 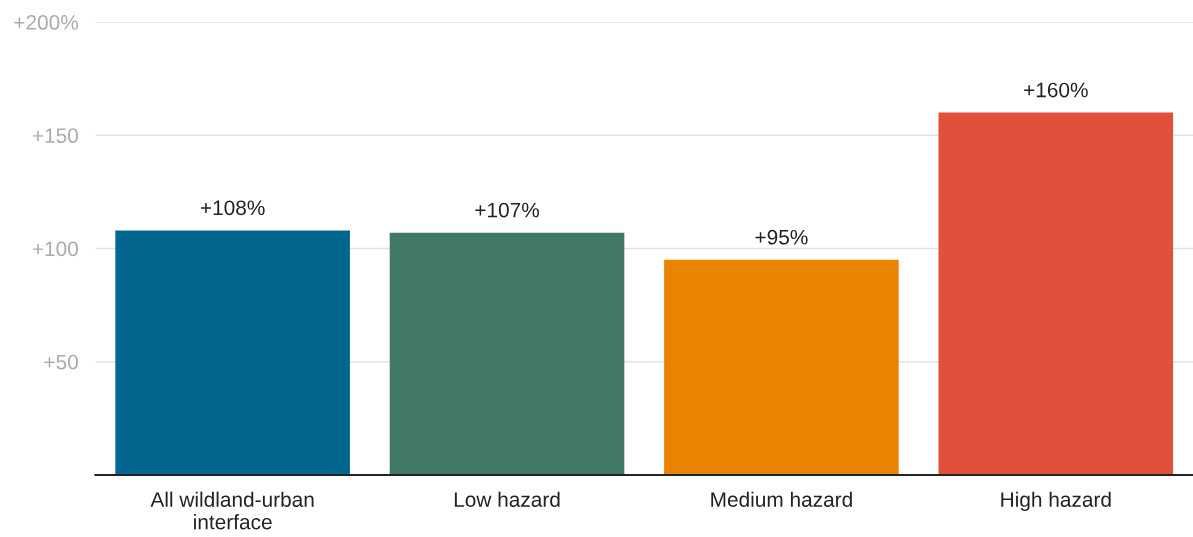 I want to click on data-label: +160%, so click(x=1056, y=90).